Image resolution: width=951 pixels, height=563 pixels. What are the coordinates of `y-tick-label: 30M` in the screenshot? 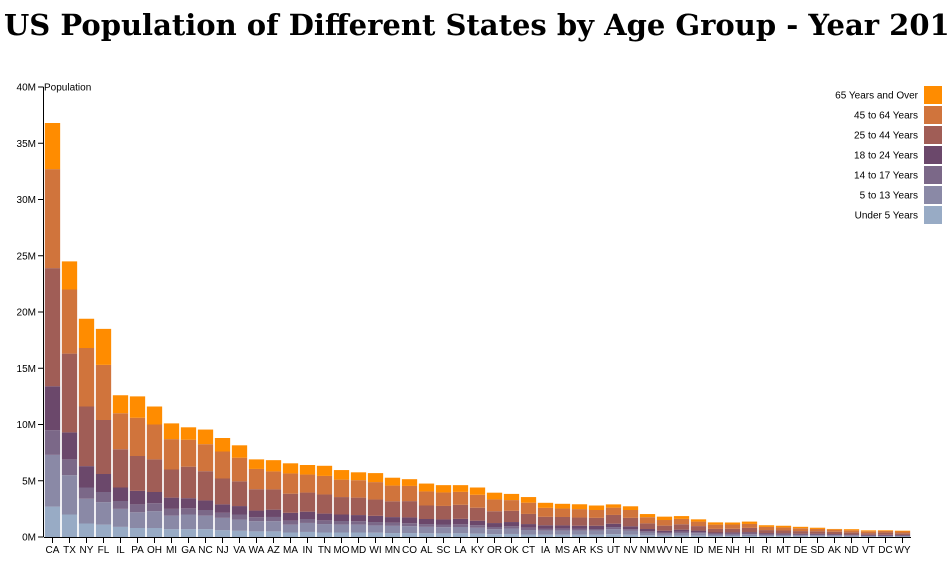 It's located at (26, 200).